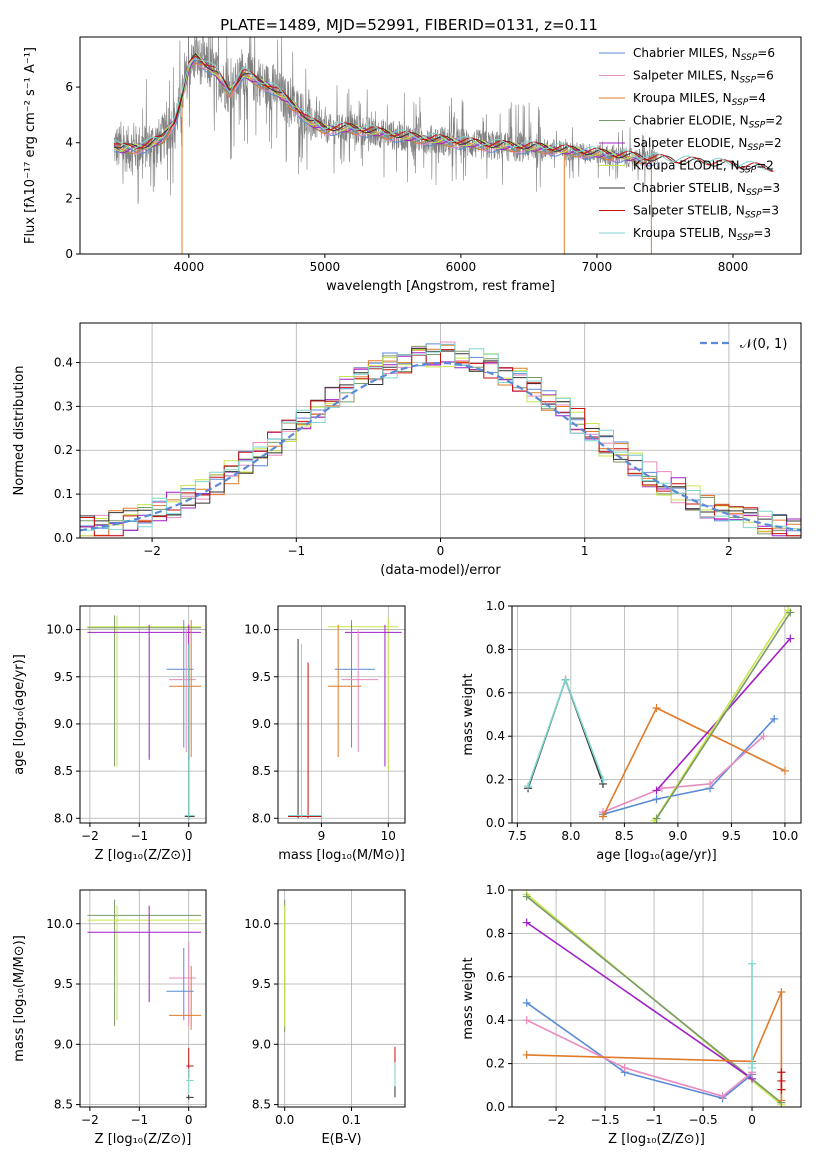  Describe the element at coordinates (585, 551) in the screenshot. I see `x-tick-label: 1` at that location.